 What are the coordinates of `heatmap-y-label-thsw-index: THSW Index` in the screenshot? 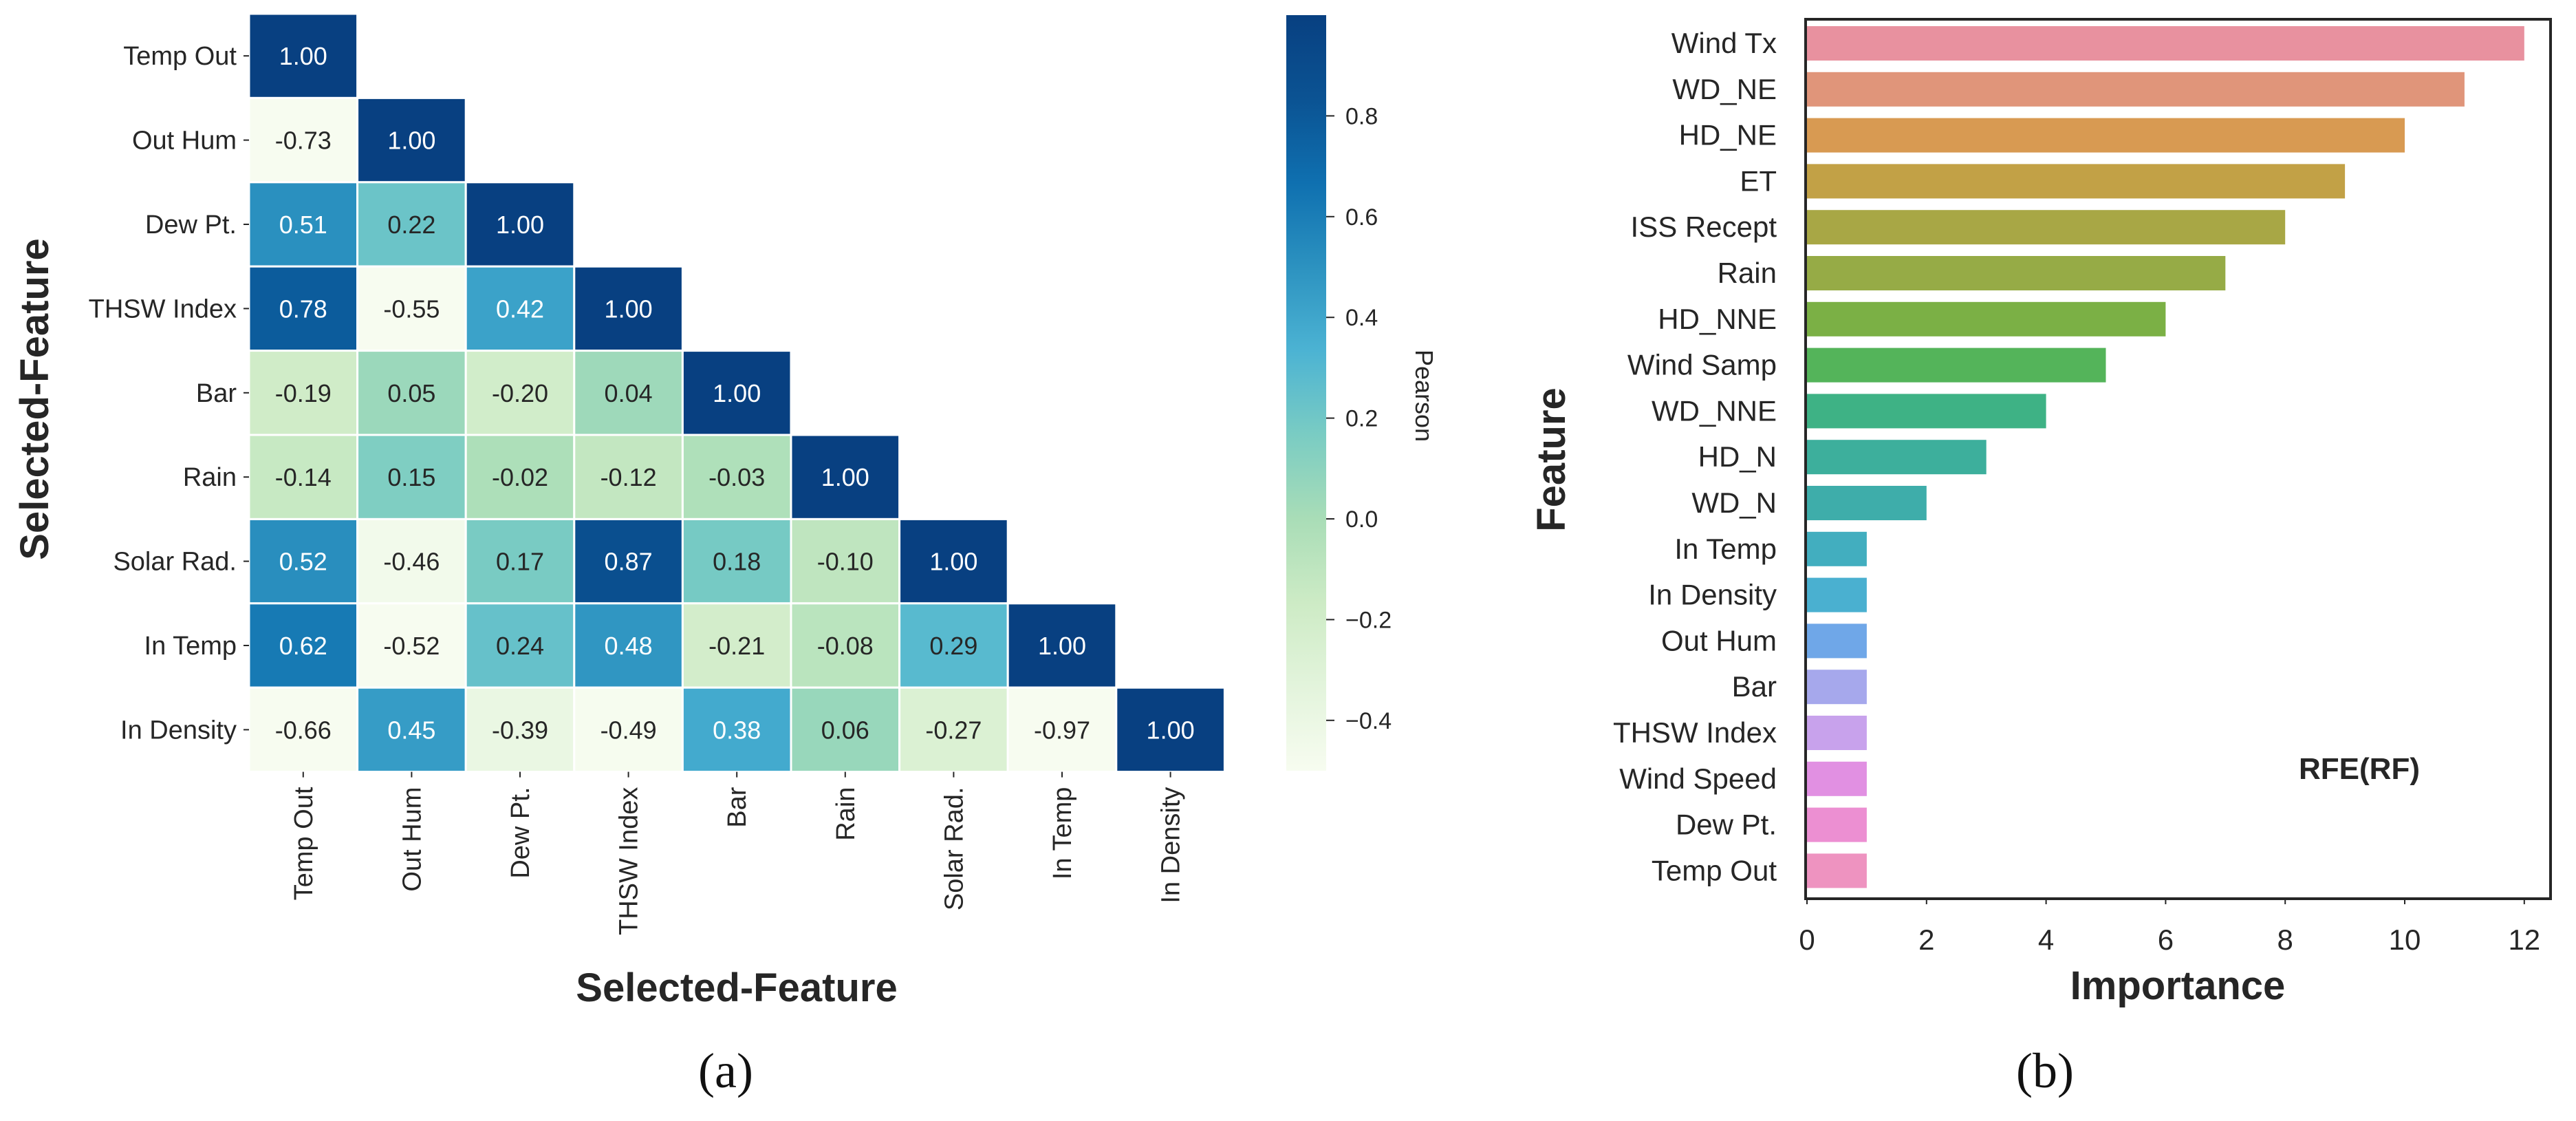 It's located at (163, 309).